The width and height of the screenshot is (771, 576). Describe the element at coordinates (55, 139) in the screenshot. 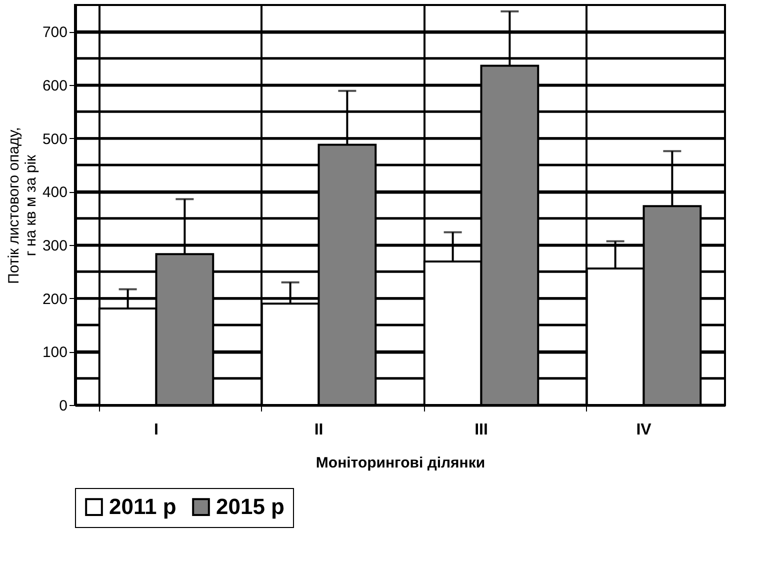

I see `y-tick-label: 500` at that location.